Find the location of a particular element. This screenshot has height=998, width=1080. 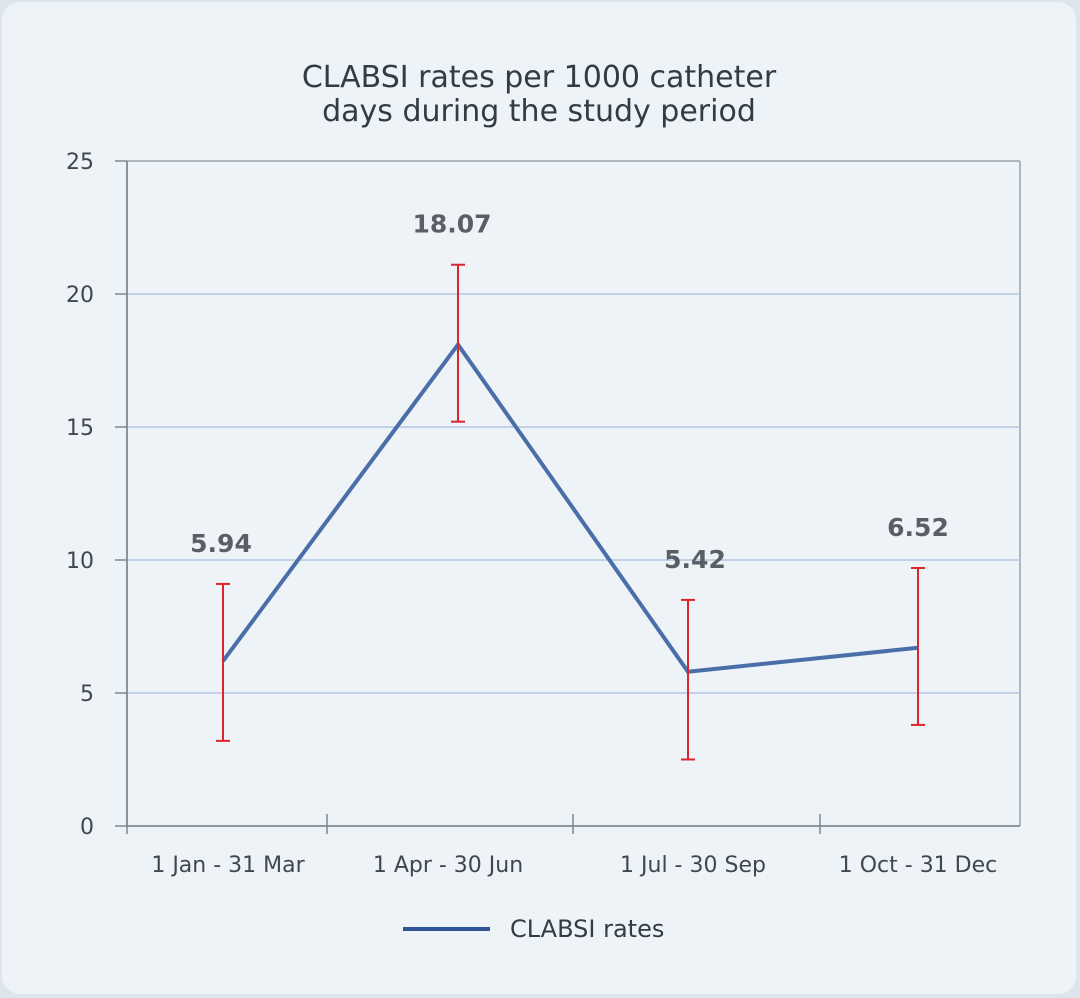

x-category-label: 1 Jul - 30 Sep is located at coordinates (693, 865).